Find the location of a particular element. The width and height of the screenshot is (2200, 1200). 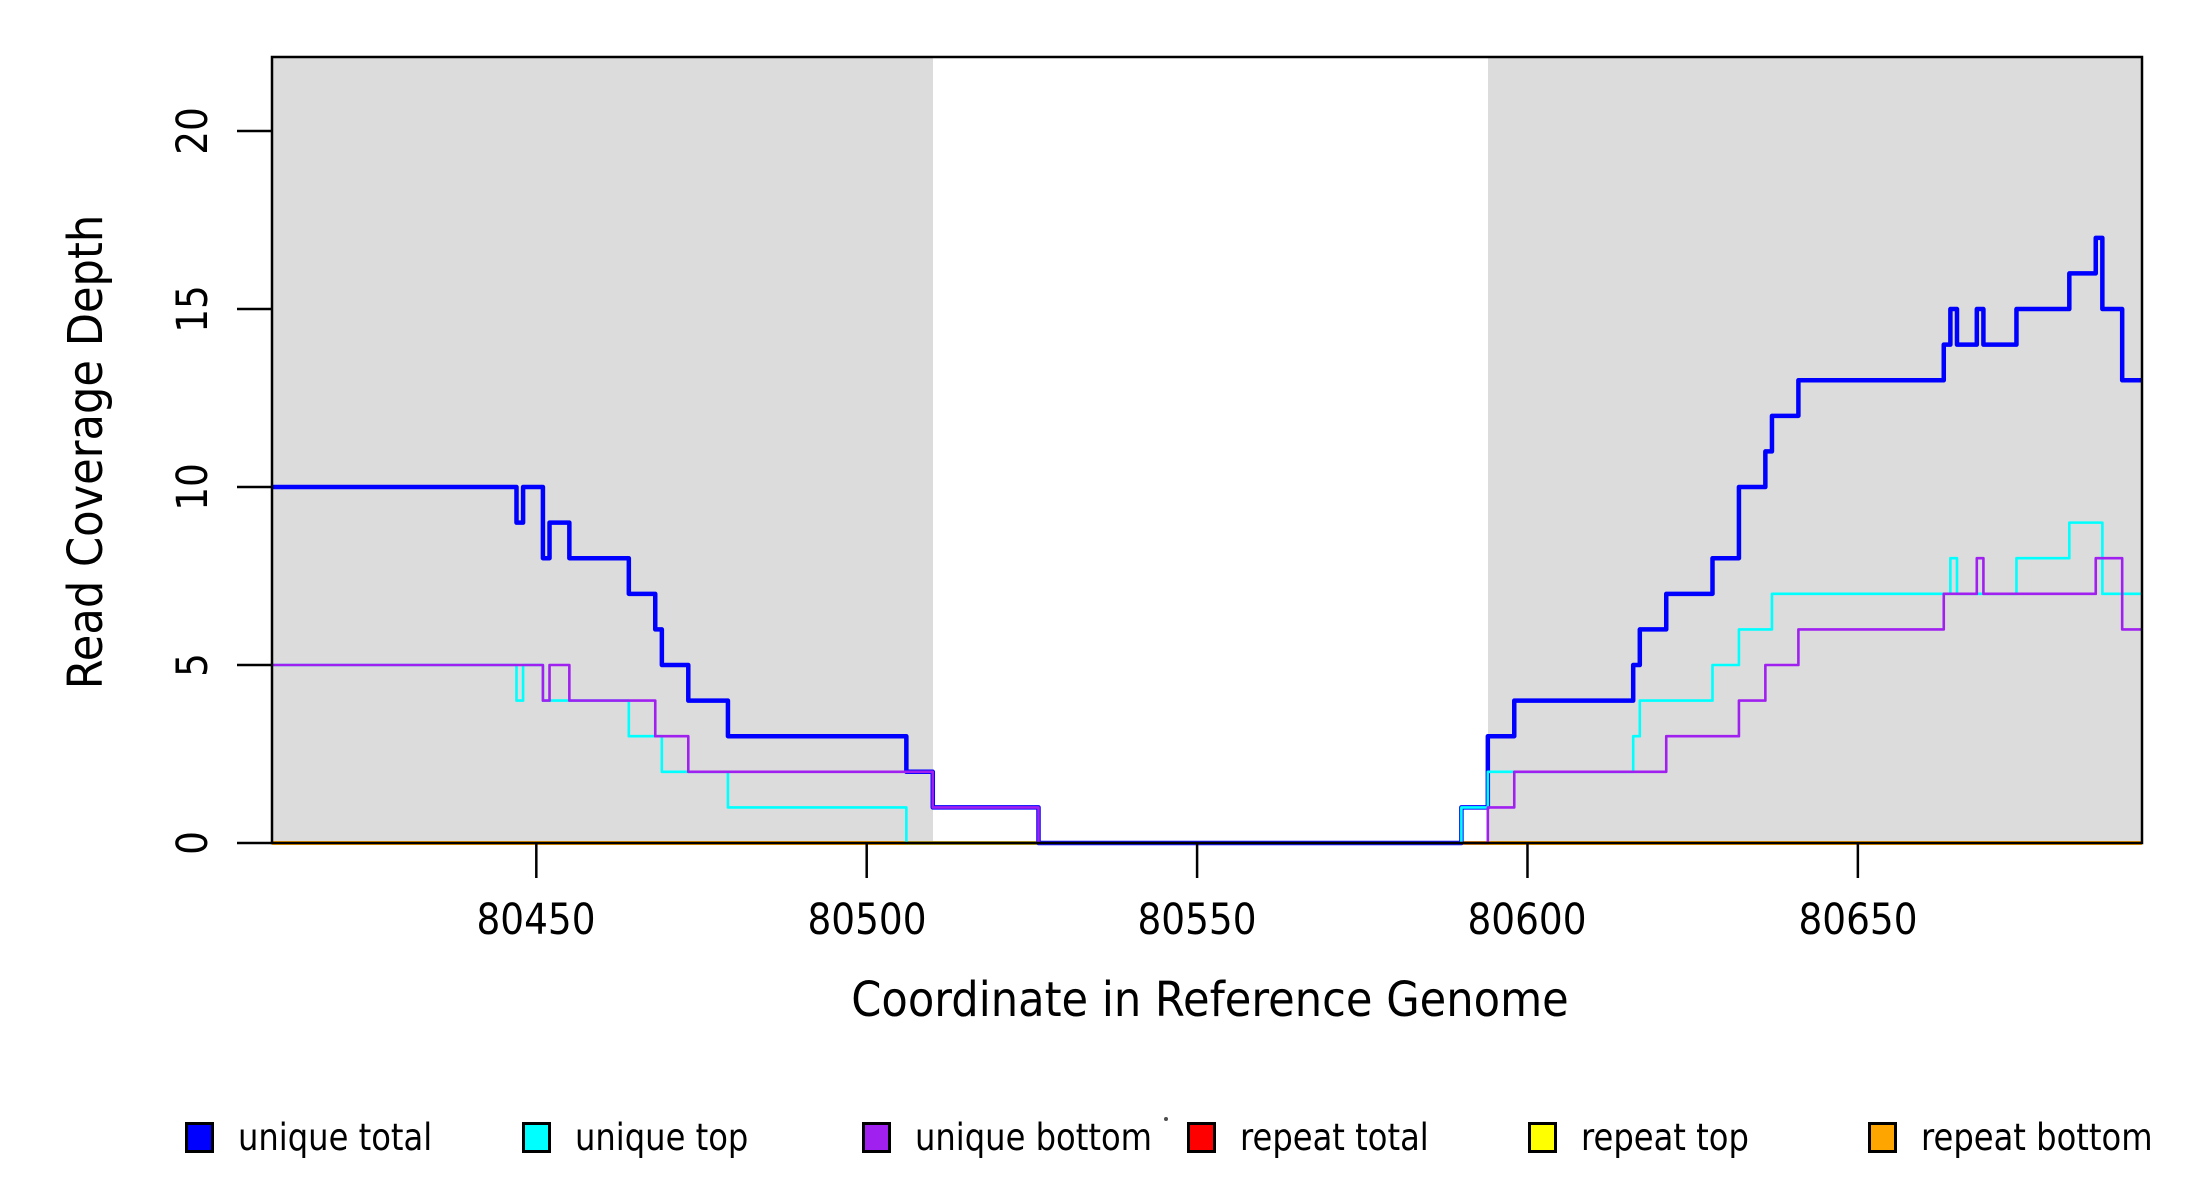

legend-label: unique total is located at coordinates (335, 1137).